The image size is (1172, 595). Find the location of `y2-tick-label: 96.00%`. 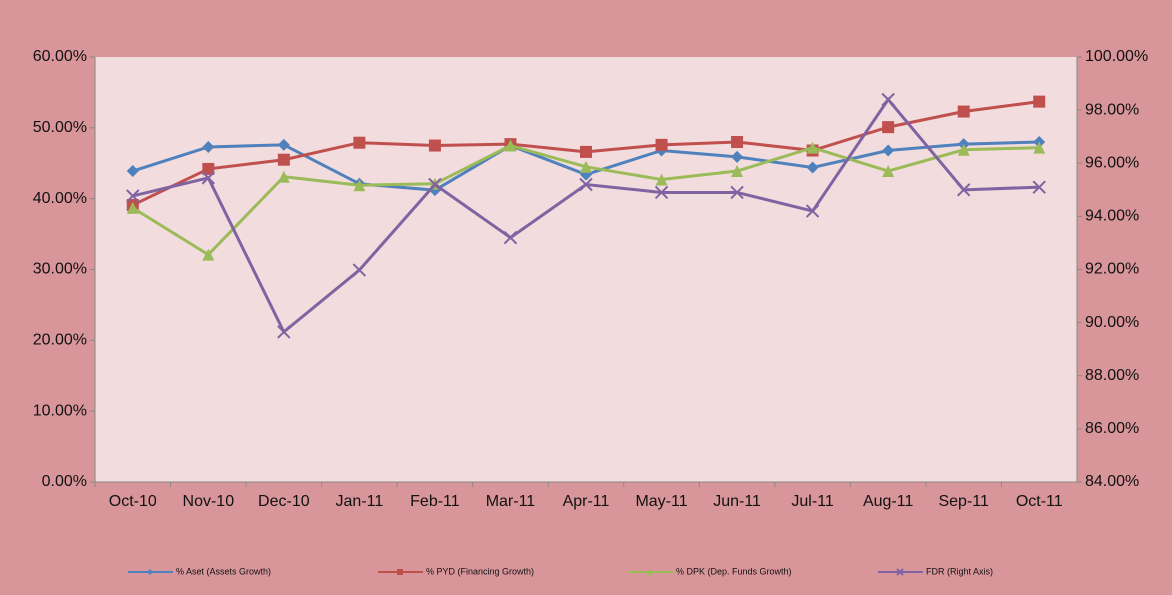

y2-tick-label: 96.00% is located at coordinates (1112, 162).